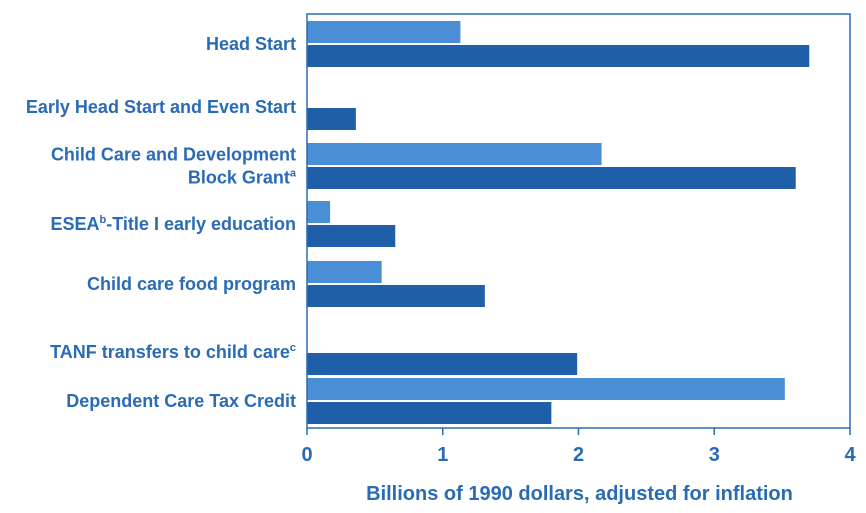 This screenshot has height=513, width=866. I want to click on category-label-4: ESEAb-Title I early education, so click(174, 224).